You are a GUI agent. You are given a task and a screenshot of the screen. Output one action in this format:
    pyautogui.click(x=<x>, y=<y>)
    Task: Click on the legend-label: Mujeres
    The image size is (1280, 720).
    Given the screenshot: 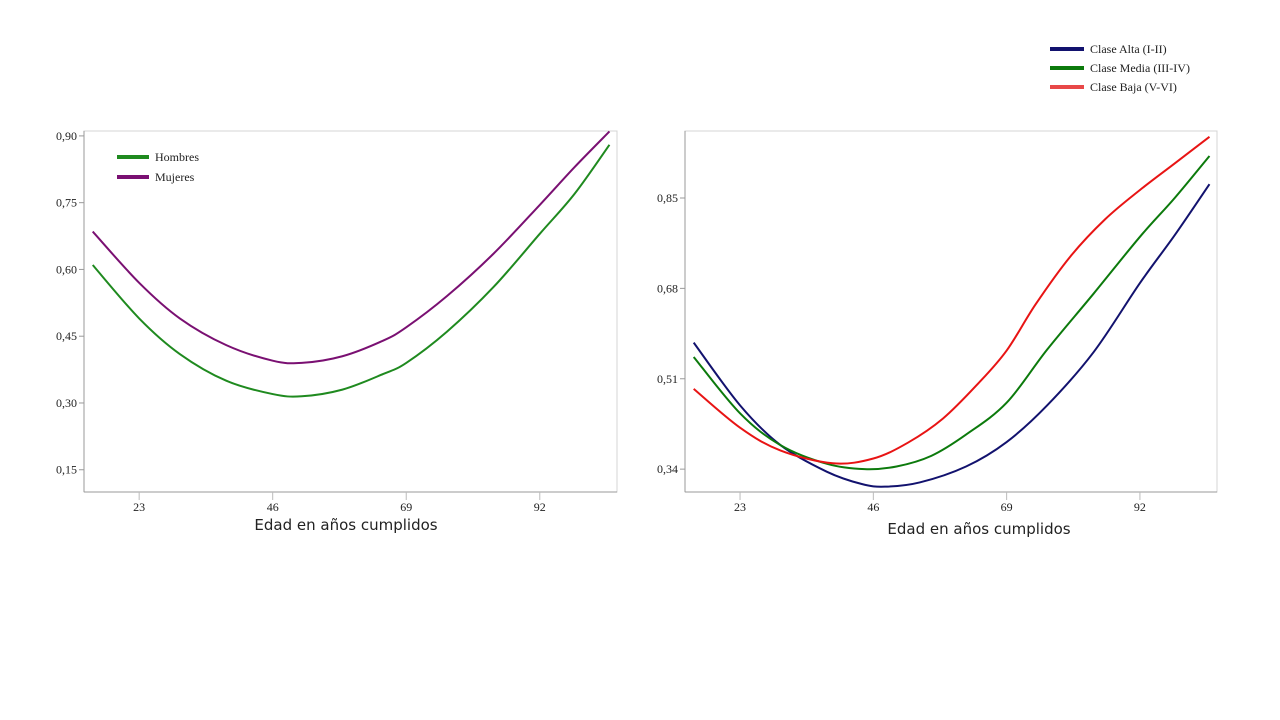 What is the action you would take?
    pyautogui.click(x=175, y=177)
    